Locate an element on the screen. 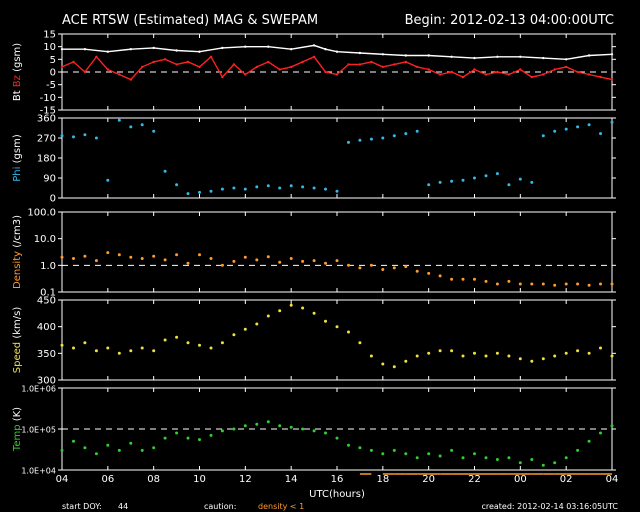  y-axis-label-part: (K) is located at coordinates (17, 416).